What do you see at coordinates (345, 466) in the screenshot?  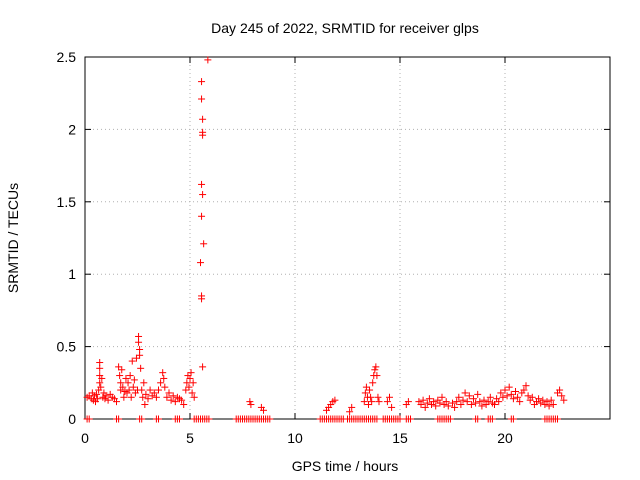 I see `x-axis-label: GPS time / hours` at bounding box center [345, 466].